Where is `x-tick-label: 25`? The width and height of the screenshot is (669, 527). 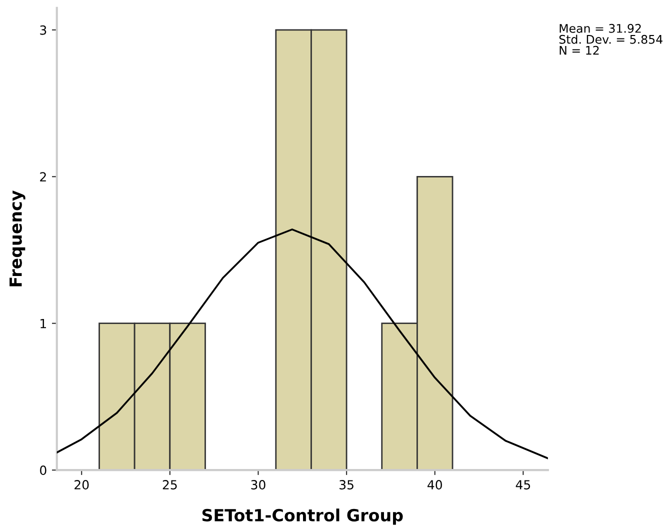
x-tick-label: 25 is located at coordinates (169, 485).